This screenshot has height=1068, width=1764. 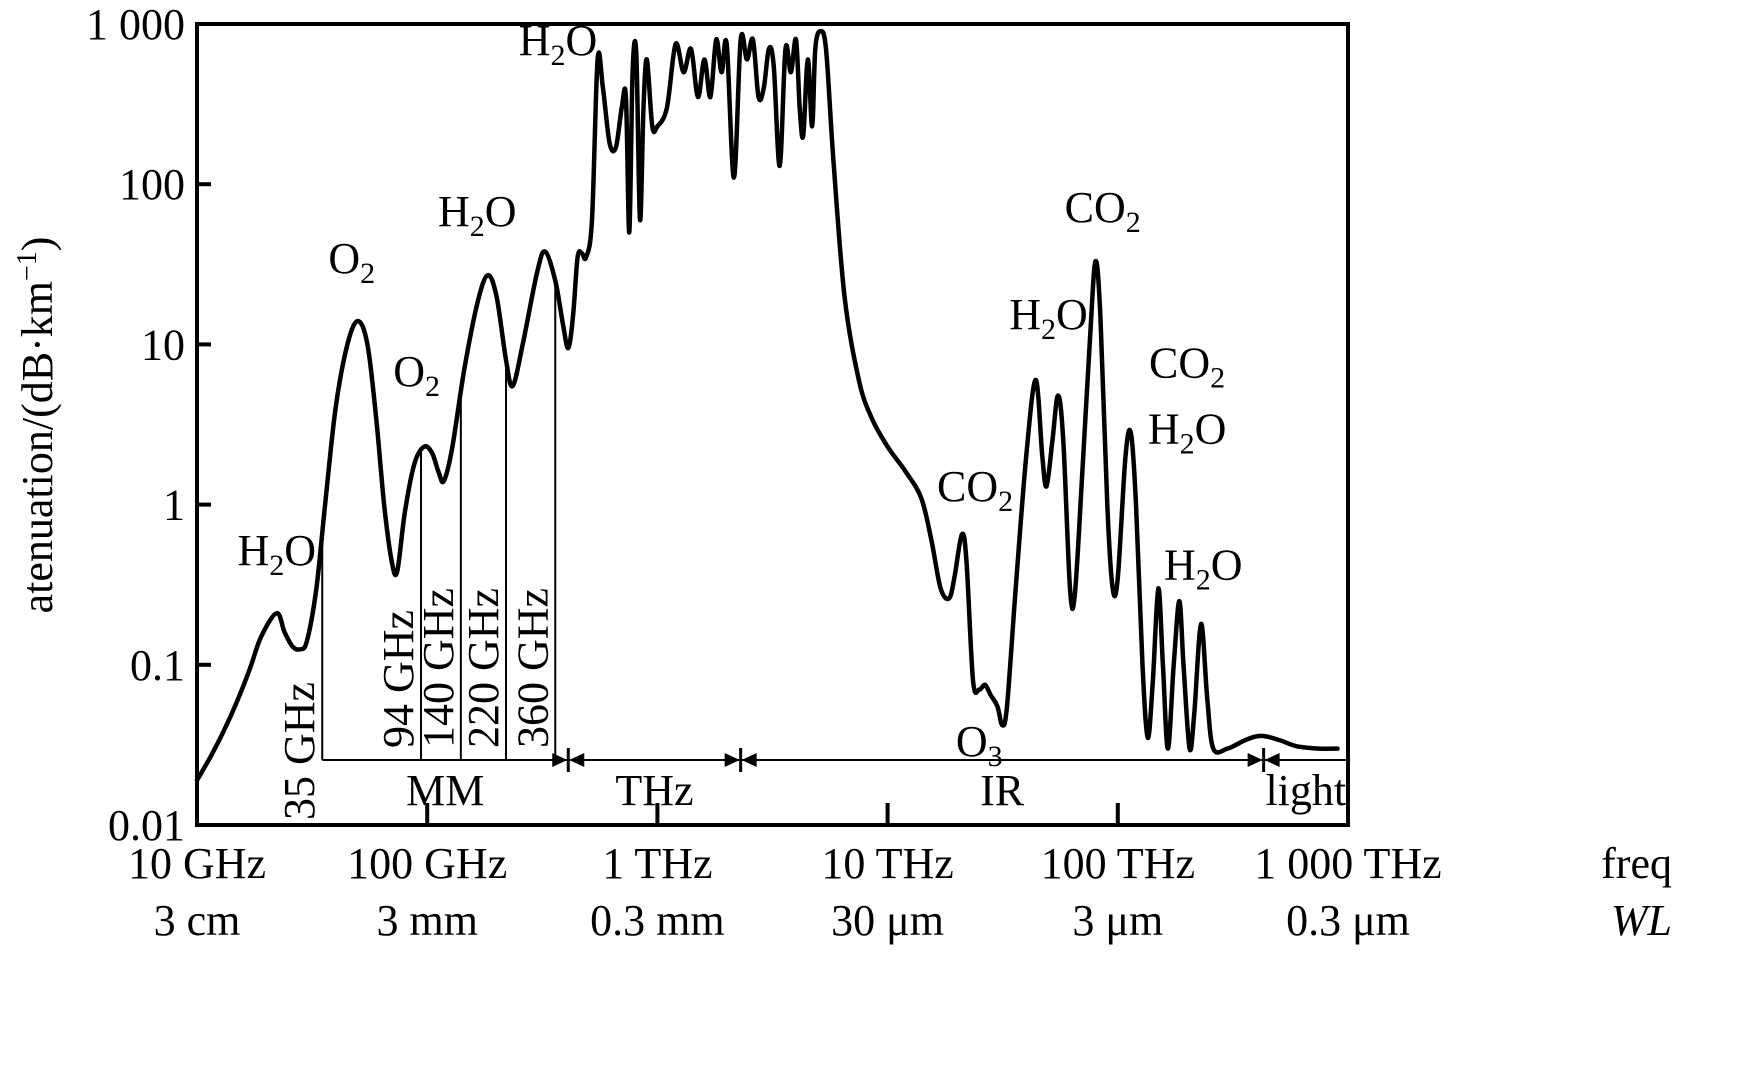 I want to click on y-tick-label: 0.01, so click(x=146, y=825).